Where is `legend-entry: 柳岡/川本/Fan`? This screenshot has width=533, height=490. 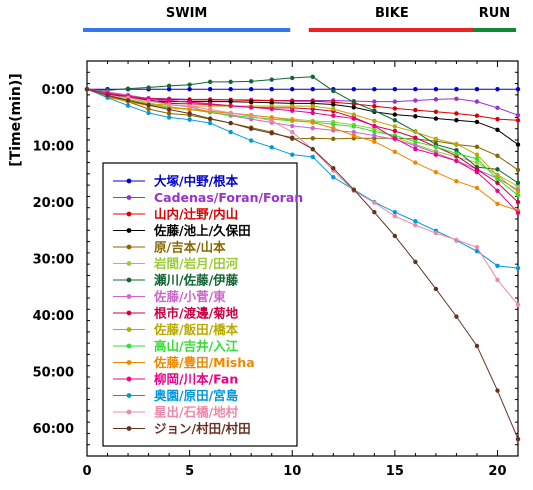 legend-entry: 柳岡/川本/Fan is located at coordinates (175, 379).